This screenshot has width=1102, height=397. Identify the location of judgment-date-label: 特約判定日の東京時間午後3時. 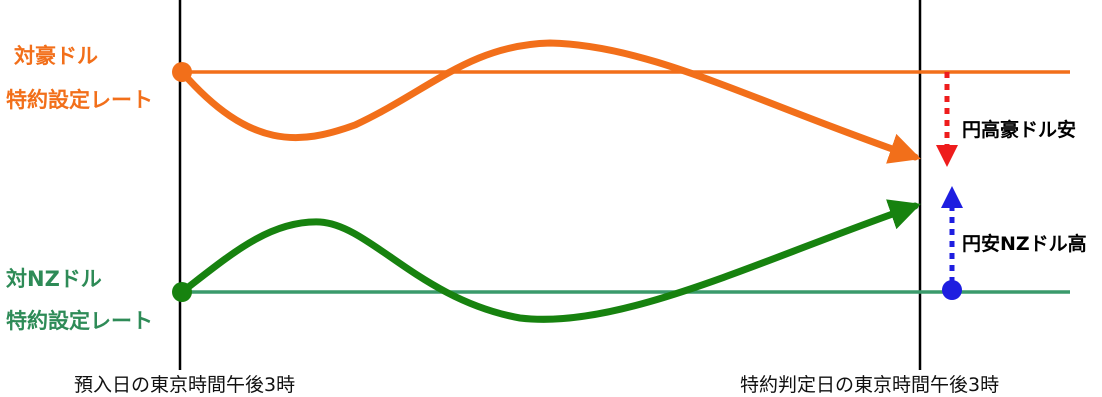
(870, 385).